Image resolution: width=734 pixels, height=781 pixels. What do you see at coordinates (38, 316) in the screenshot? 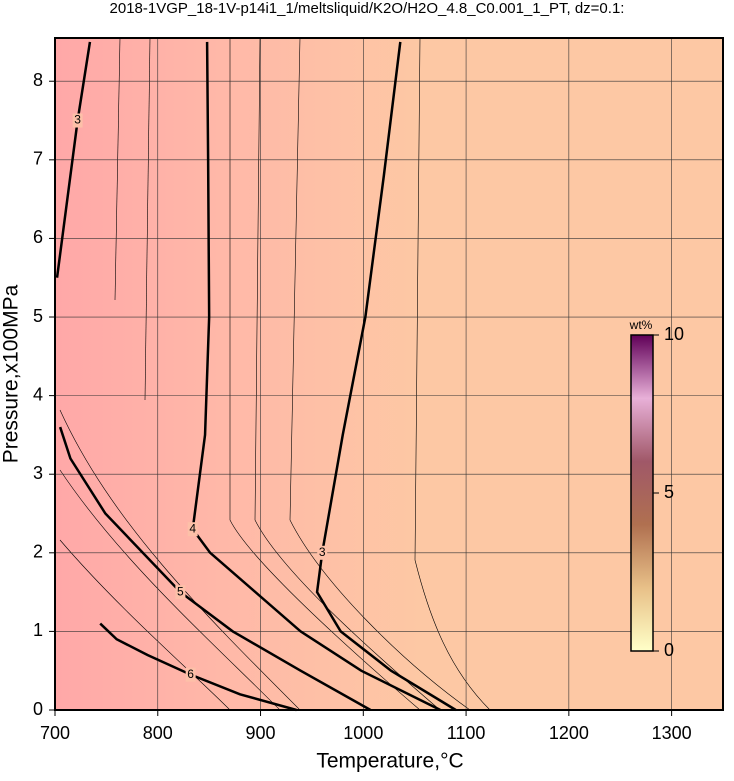
I see `y-tick-label: 5` at bounding box center [38, 316].